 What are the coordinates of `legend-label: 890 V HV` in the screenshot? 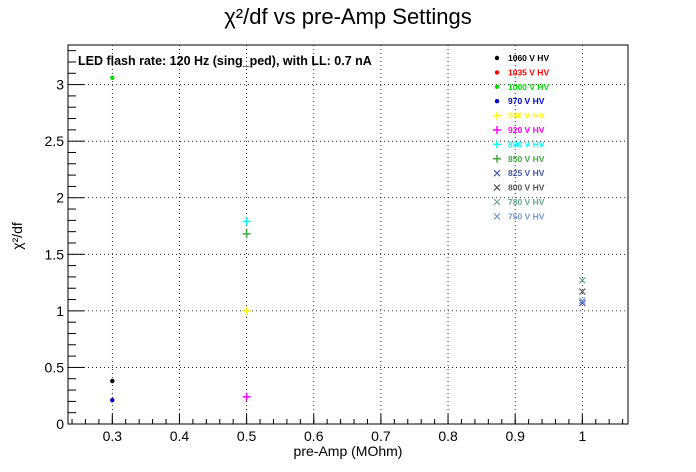 It's located at (526, 144).